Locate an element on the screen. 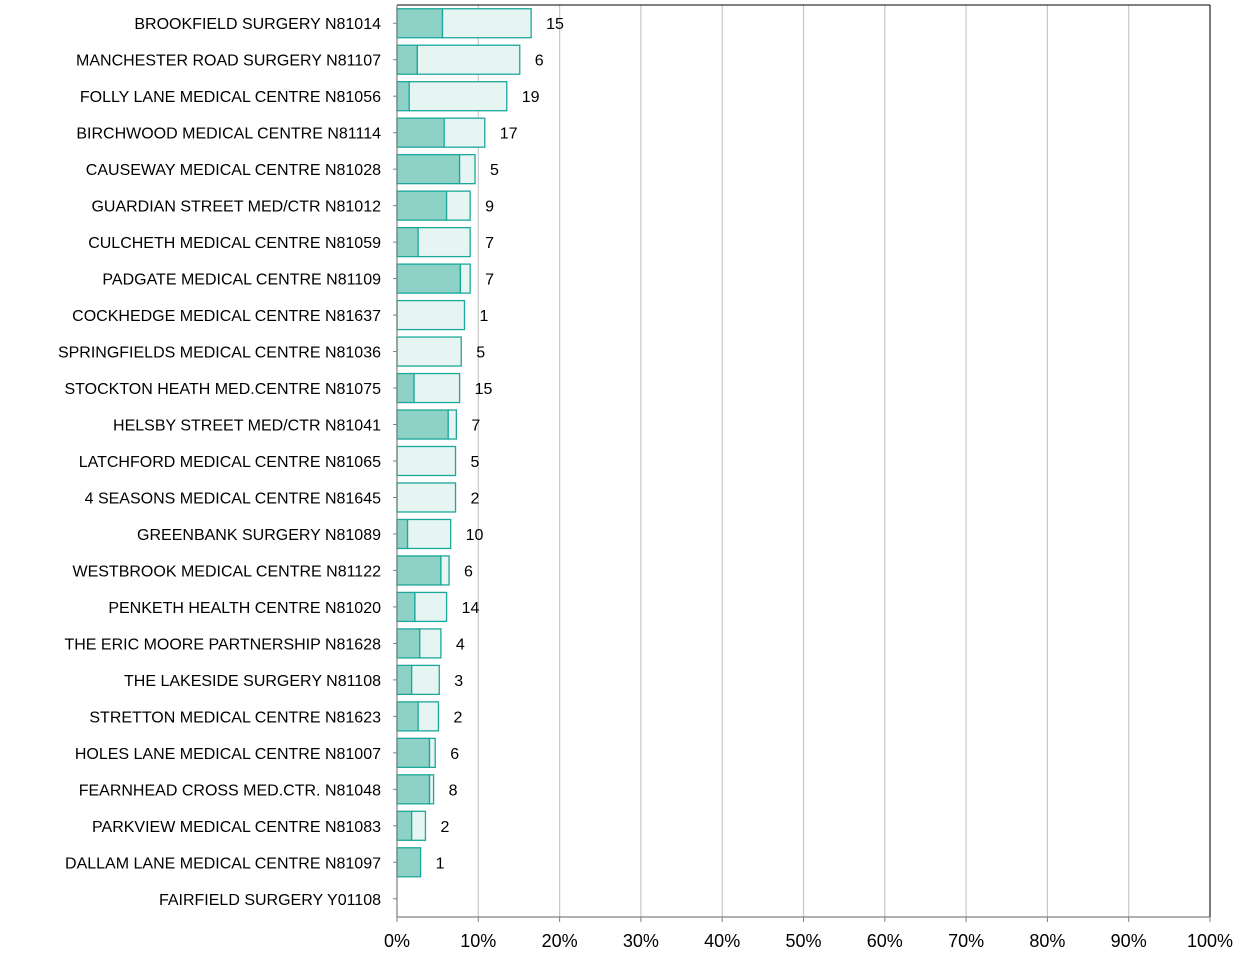 This screenshot has width=1236, height=954. count-label: 10 is located at coordinates (475, 535).